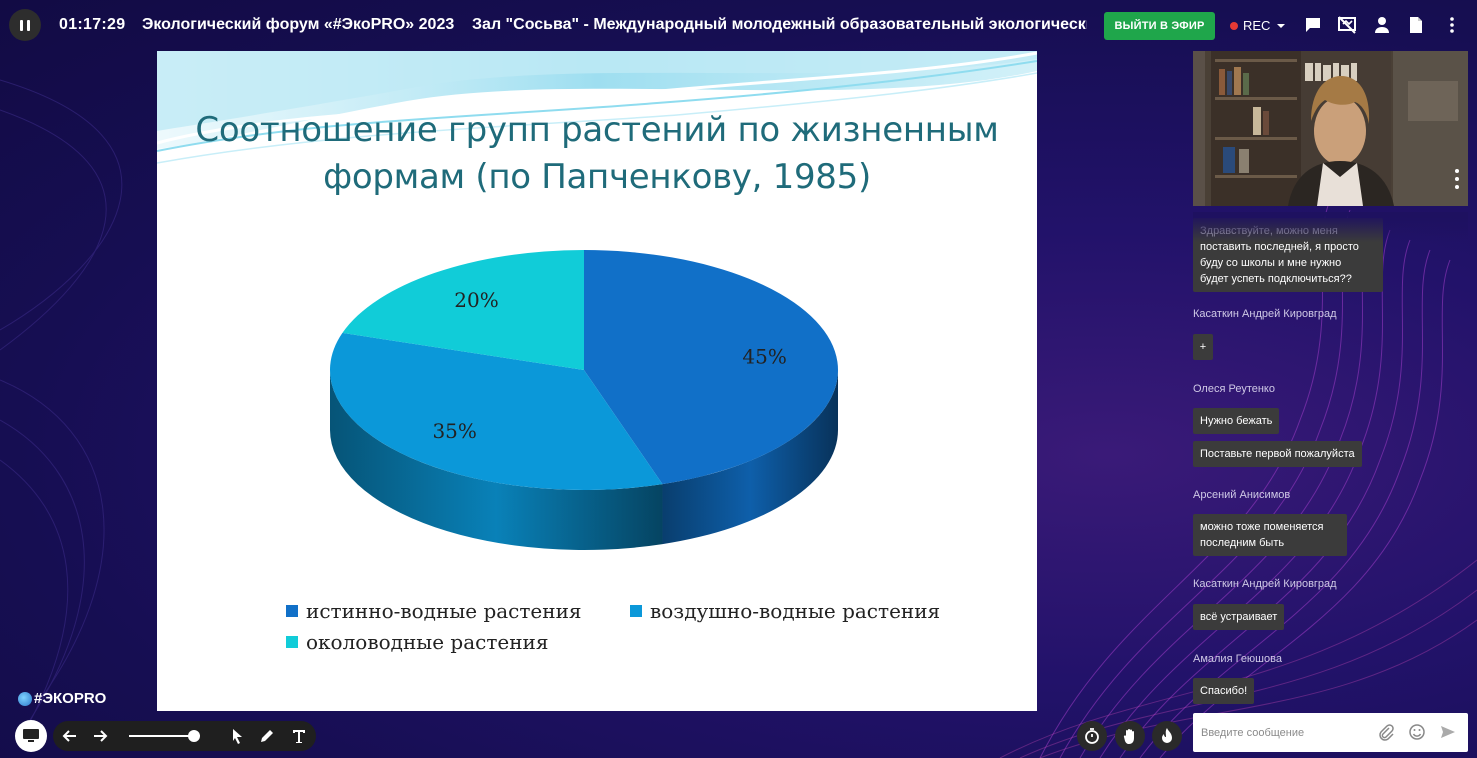 This screenshot has width=1477, height=758. I want to click on ecopro-logo: #ЭКОPRO, so click(62, 698).